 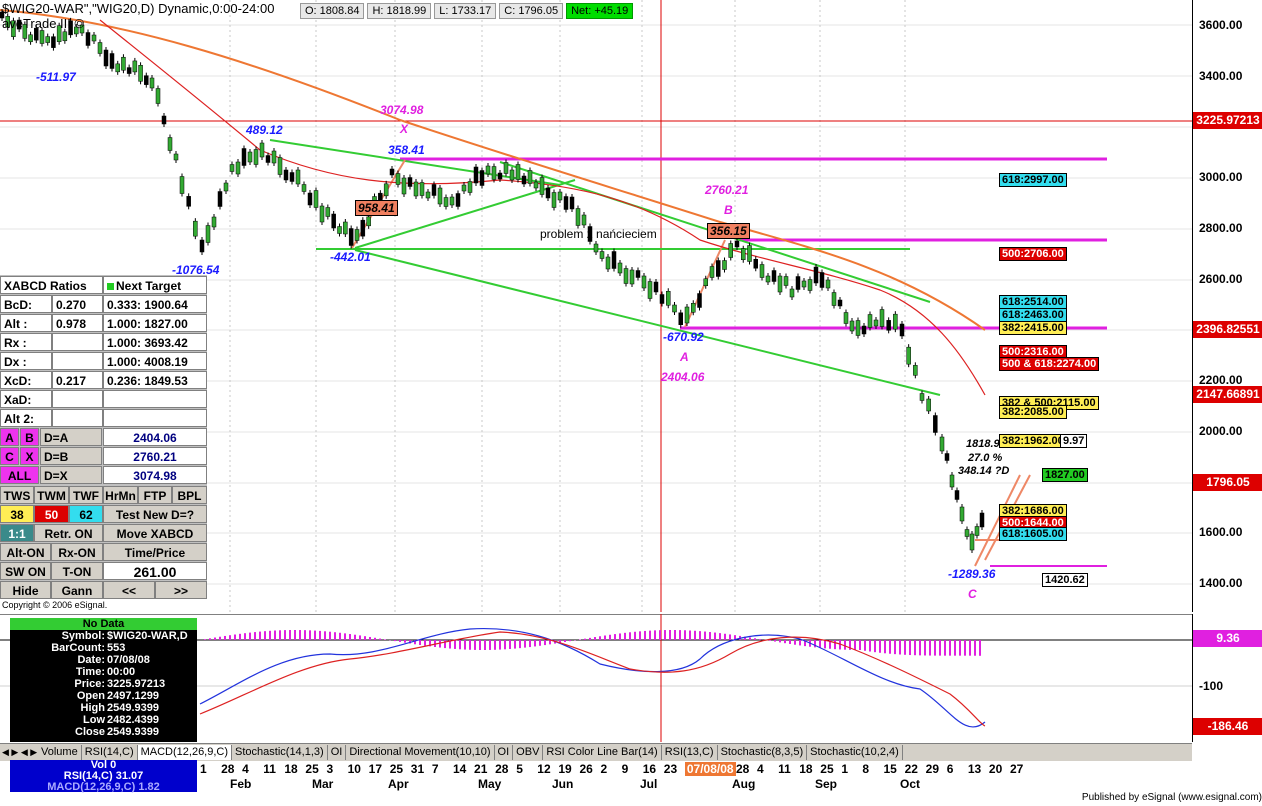 I want to click on price-value-field: 261.00, so click(x=155, y=571).